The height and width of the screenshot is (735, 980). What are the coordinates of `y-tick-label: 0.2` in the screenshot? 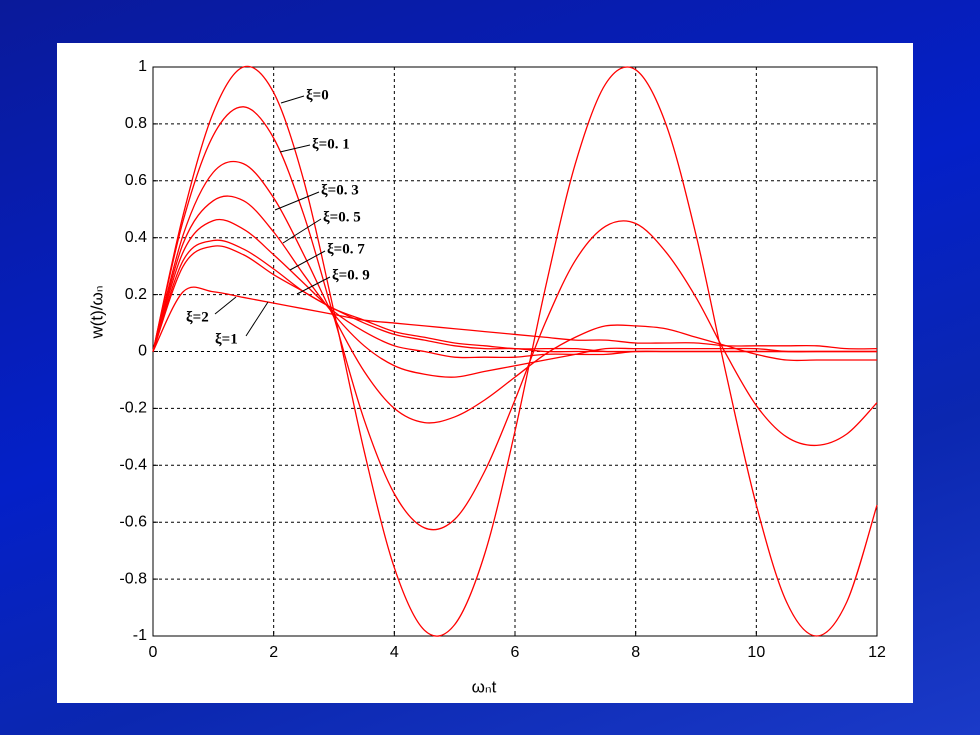 It's located at (136, 294).